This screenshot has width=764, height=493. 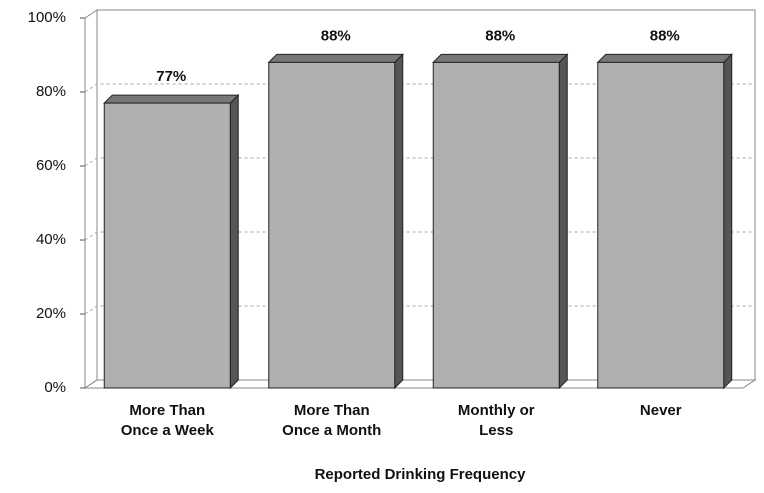 I want to click on x-axis-label: Reported Drinking Frequency, so click(x=420, y=474).